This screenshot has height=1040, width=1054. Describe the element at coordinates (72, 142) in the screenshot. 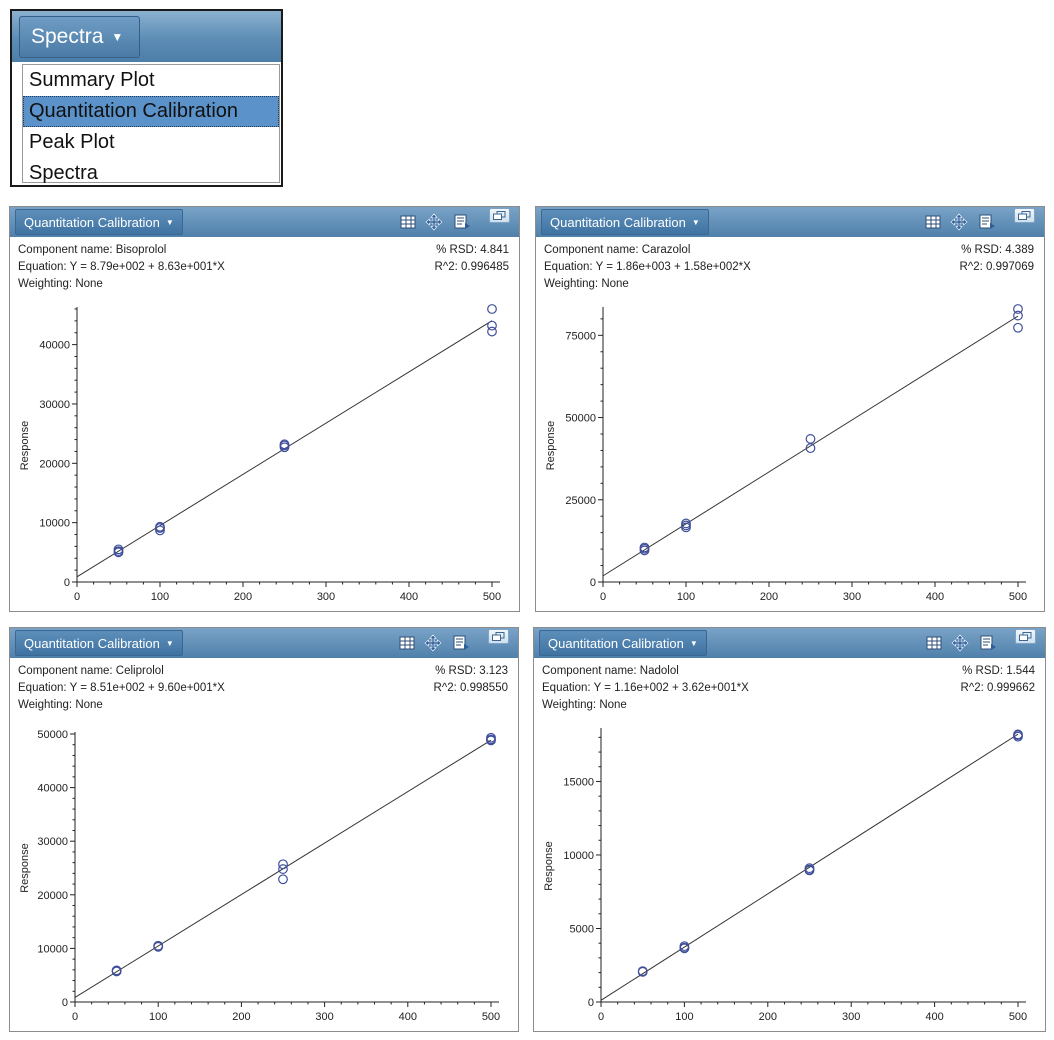

I see `menu-item-peak-plot: Peak Plot` at that location.